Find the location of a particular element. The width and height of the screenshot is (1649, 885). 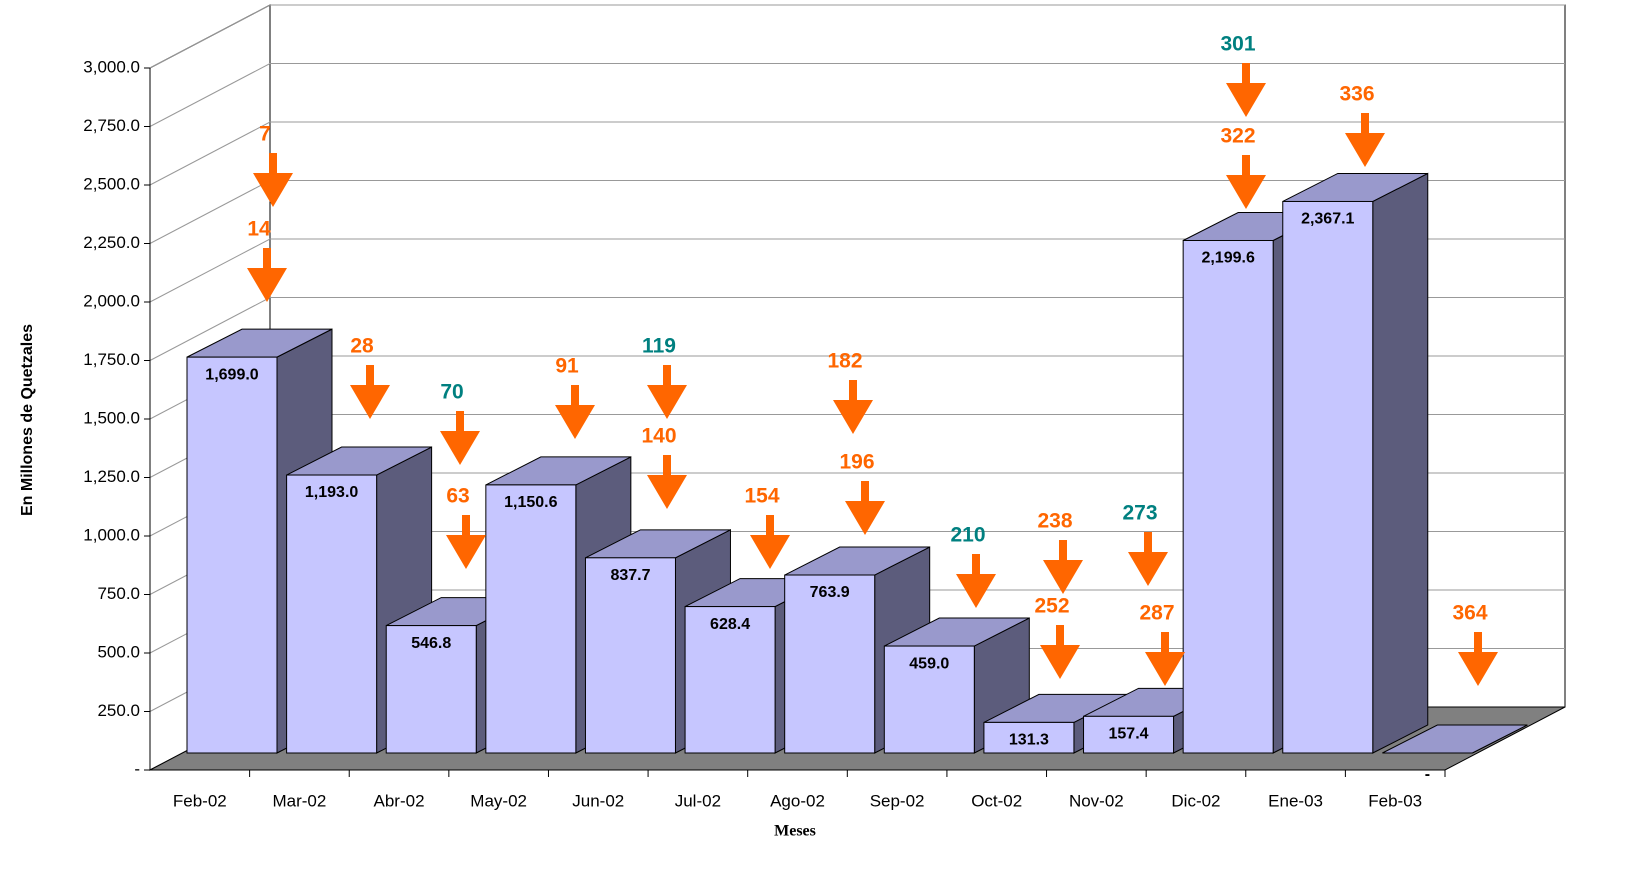

x-tick-label: Jul-02 is located at coordinates (698, 800).